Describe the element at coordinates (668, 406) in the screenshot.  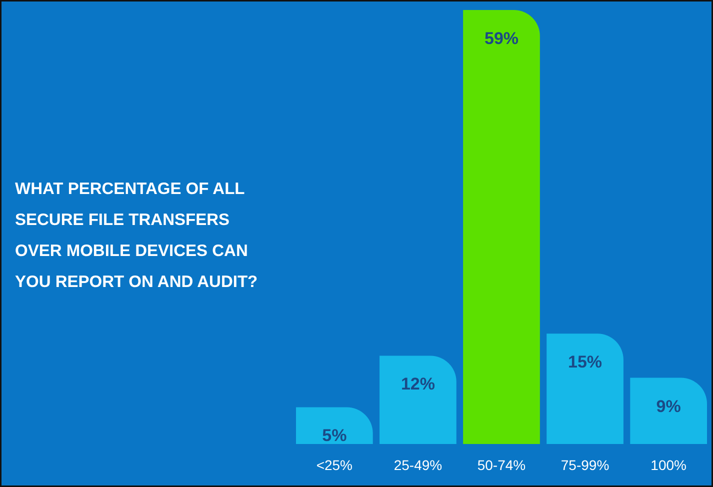
I see `data-label: 9%` at that location.